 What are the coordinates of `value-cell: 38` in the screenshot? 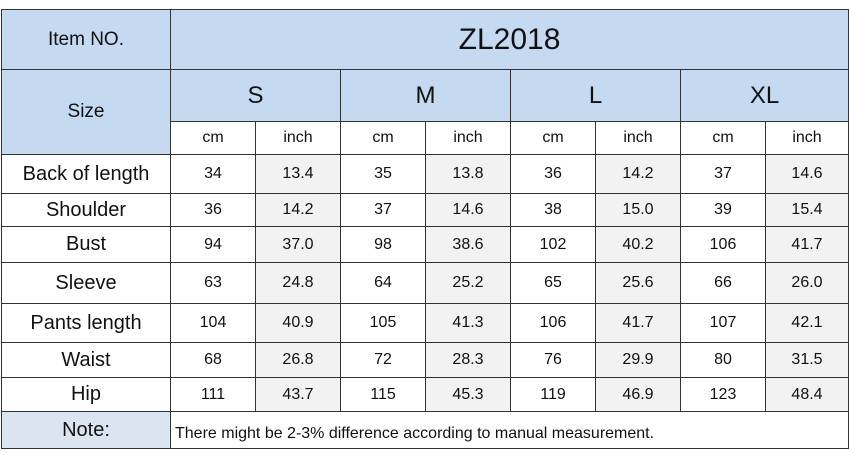 It's located at (553, 210).